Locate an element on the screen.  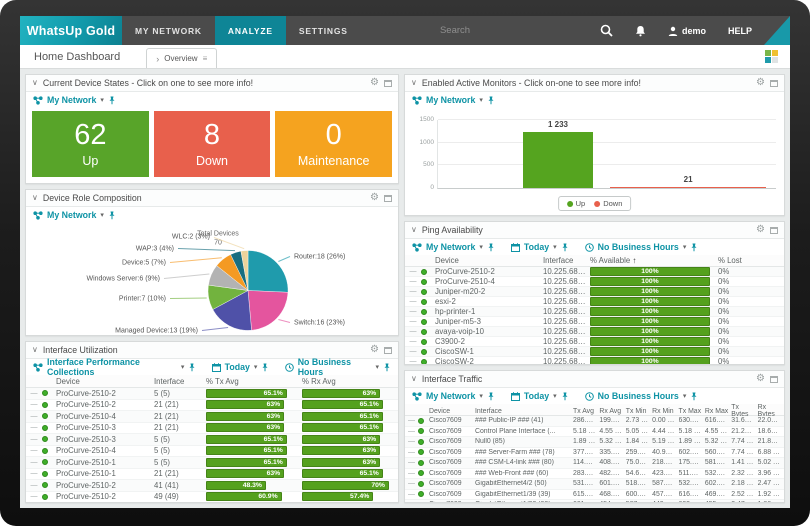
table-row: — C3900-2 10.225.68.17 100% 0% is located at coordinates (594, 342).